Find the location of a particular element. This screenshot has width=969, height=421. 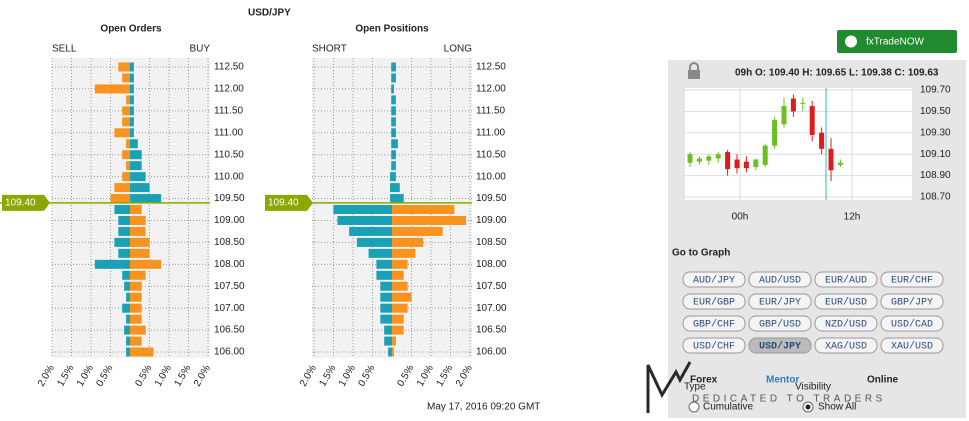

logo-part3: Online is located at coordinates (883, 380).